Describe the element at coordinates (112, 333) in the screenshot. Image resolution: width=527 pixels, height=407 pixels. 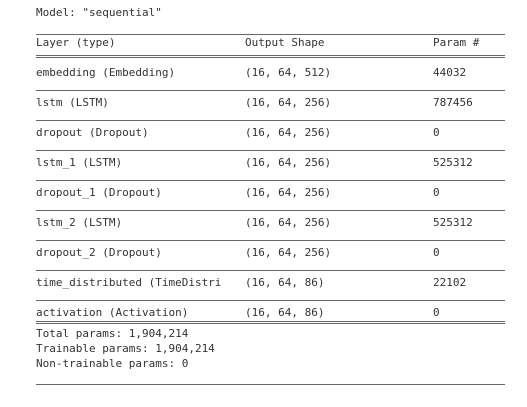
I see `summary-line: Total params: 1,904,214` at that location.